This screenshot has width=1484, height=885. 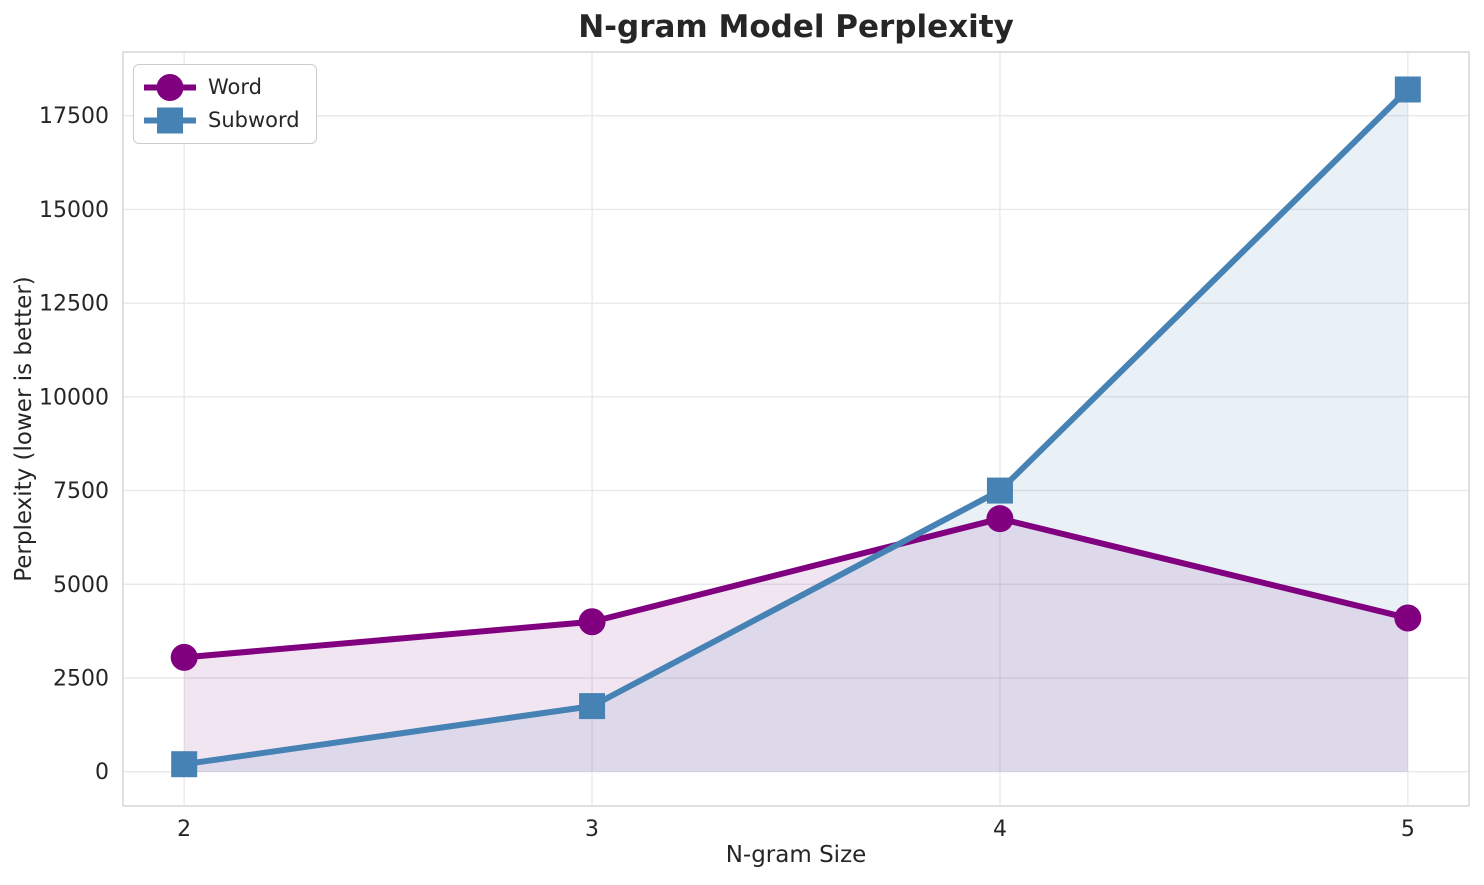 I want to click on word-series-marker-icon, so click(x=170, y=87).